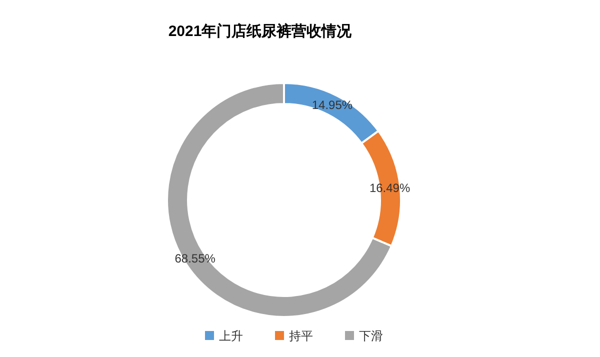  Describe the element at coordinates (332, 105) in the screenshot. I see `data-label: 14.95%` at that location.